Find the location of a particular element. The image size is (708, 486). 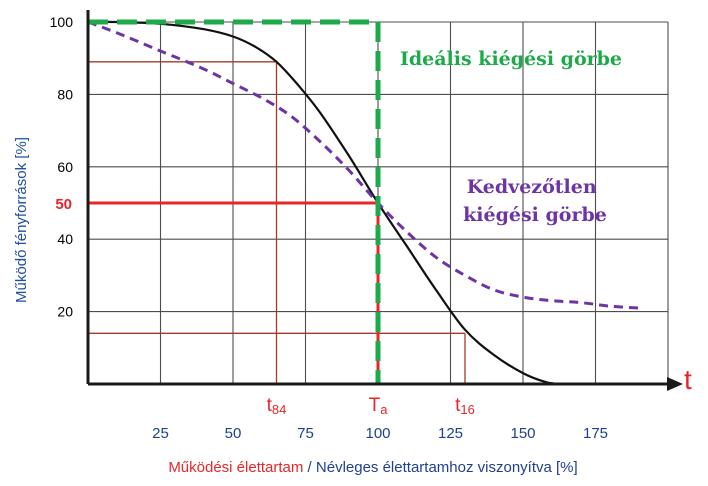

x-tick-label: 25 is located at coordinates (160, 433).